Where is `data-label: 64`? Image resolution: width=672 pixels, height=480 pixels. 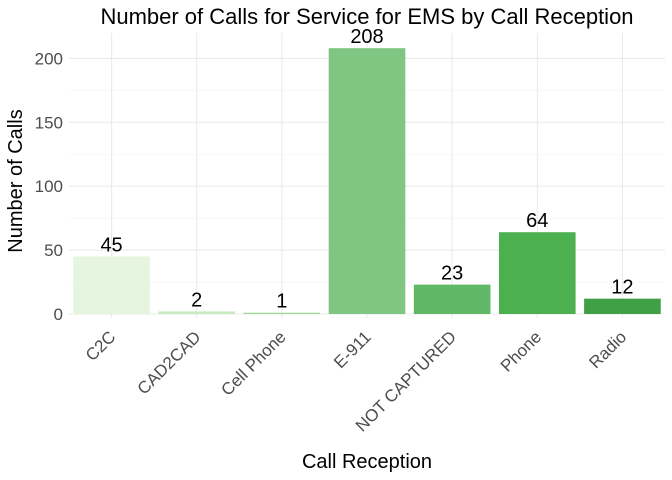 data-label: 64 is located at coordinates (537, 221).